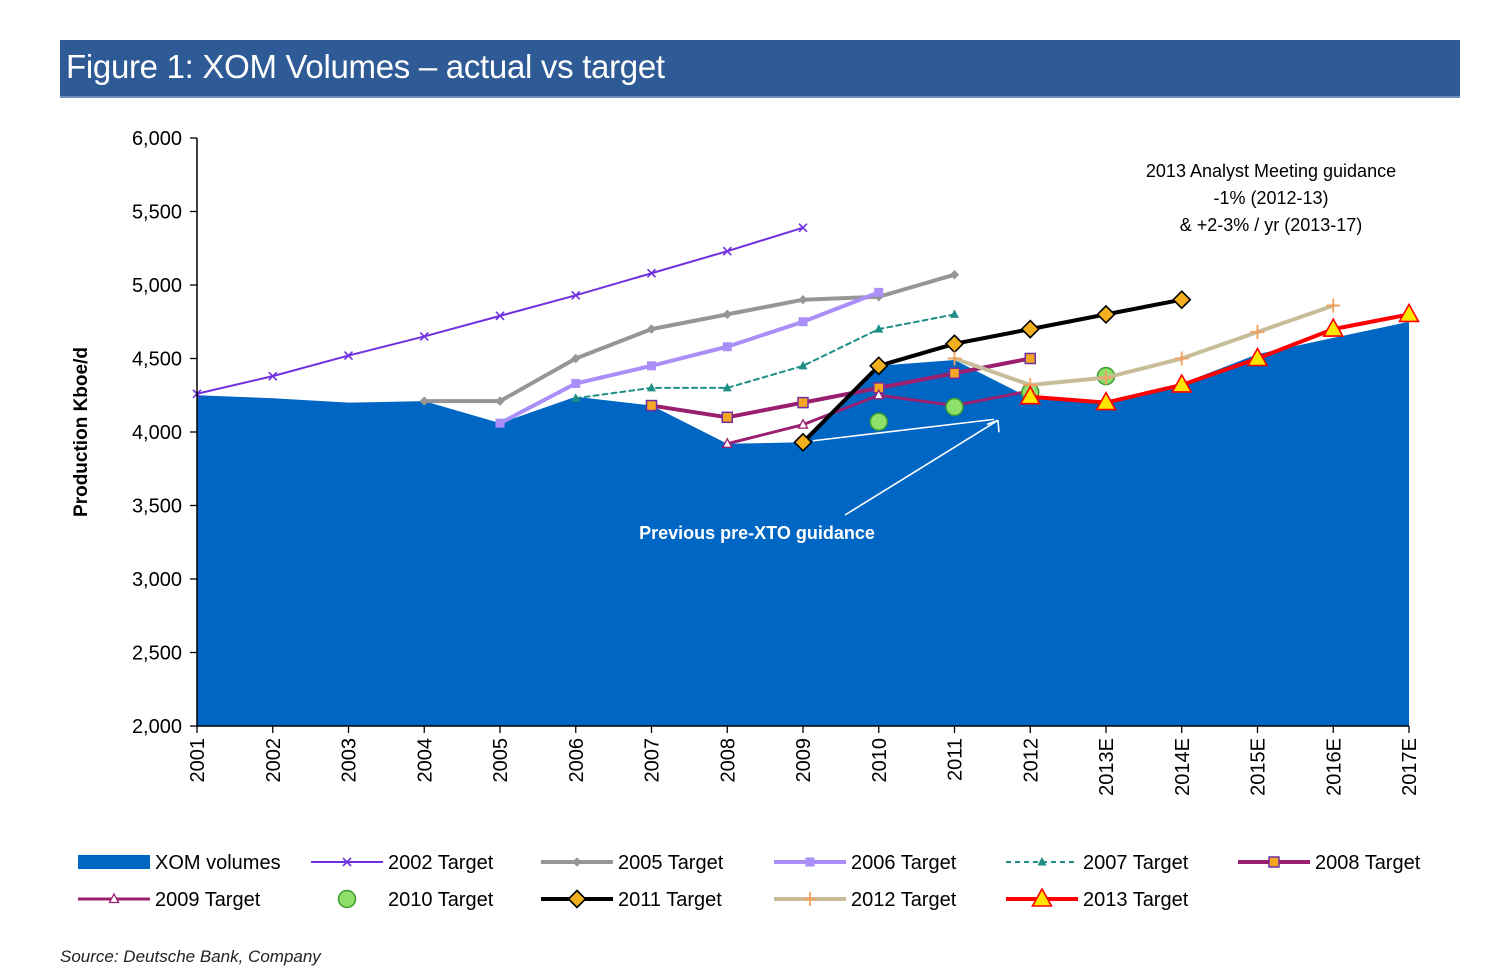 Image resolution: width=1500 pixels, height=977 pixels. What do you see at coordinates (632, 863) in the screenshot?
I see `legend-item-2005-target: 2005 Target` at bounding box center [632, 863].